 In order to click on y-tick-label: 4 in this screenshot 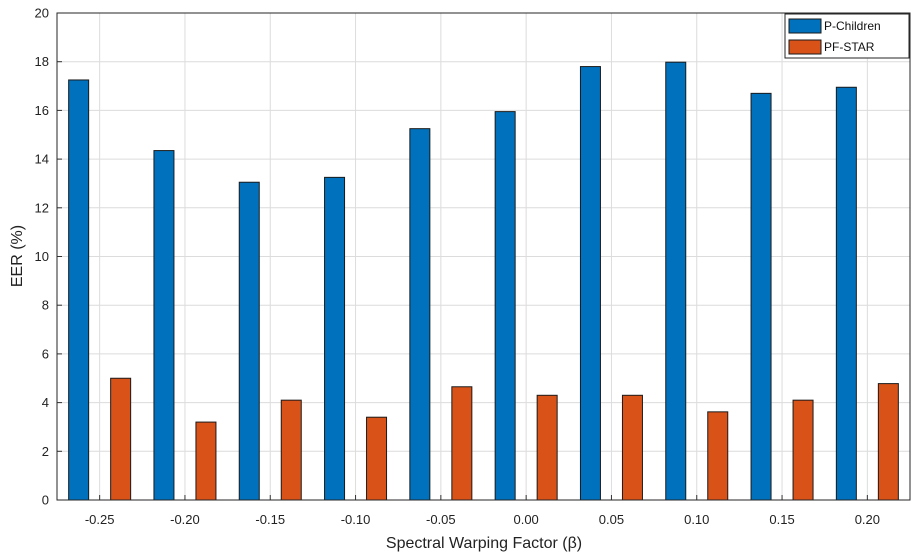, I will do `click(45, 402)`.